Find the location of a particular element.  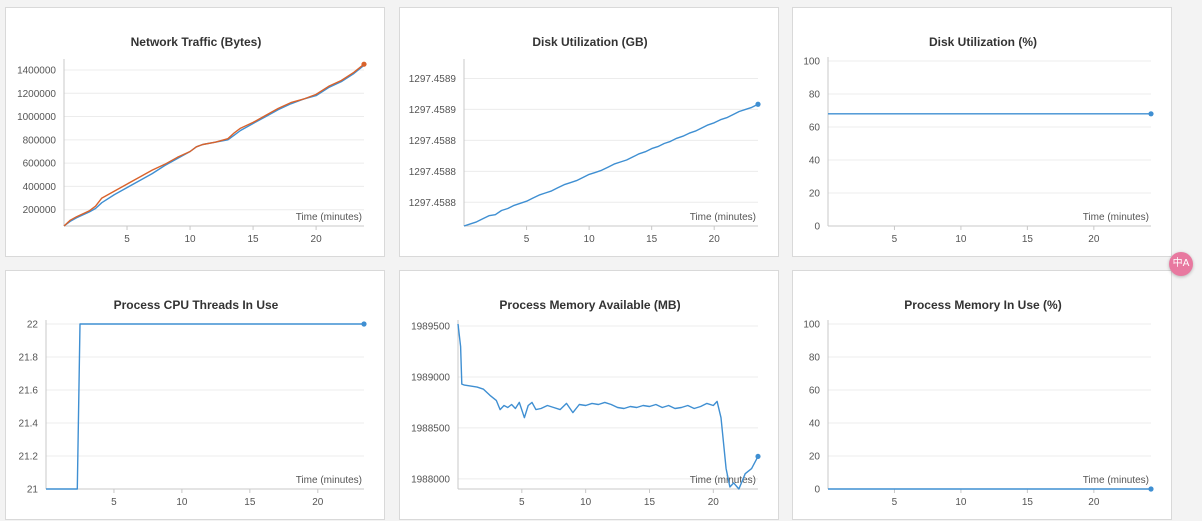

y-tick-label: 1989000 is located at coordinates (430, 377).